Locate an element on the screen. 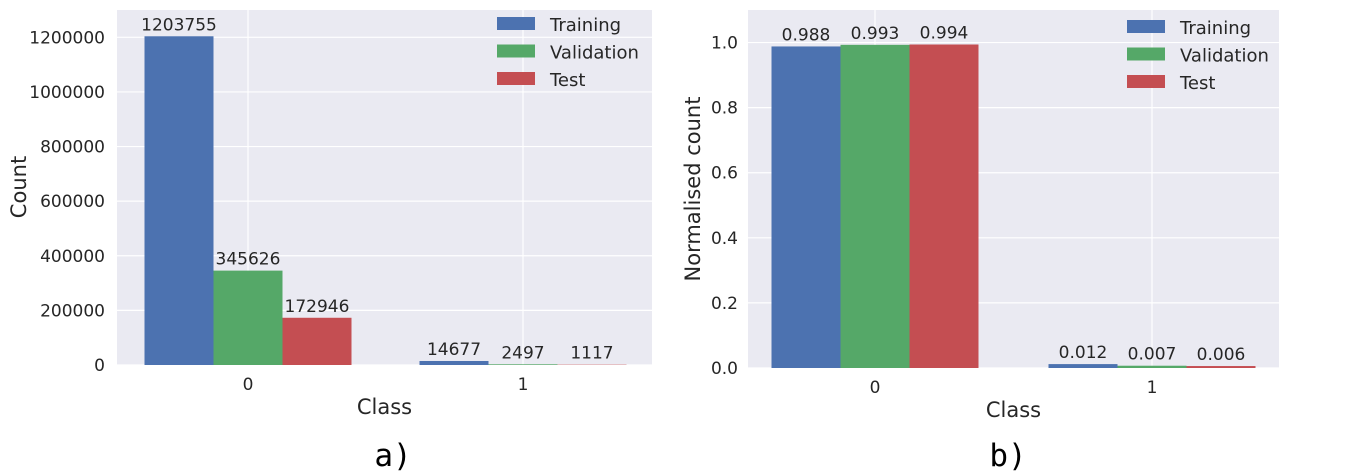 The height and width of the screenshot is (475, 1349). panel-label: b) is located at coordinates (1007, 456).